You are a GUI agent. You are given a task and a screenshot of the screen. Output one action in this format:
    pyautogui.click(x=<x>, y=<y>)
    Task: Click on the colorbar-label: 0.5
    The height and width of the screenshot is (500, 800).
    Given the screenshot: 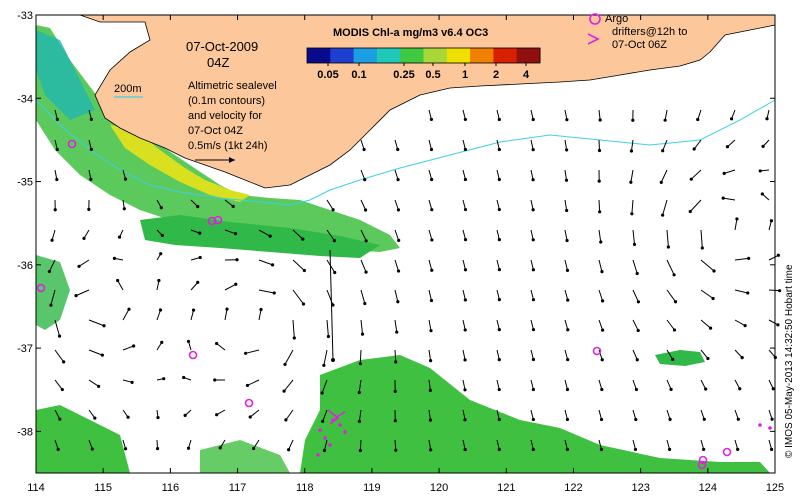 What is the action you would take?
    pyautogui.click(x=432, y=75)
    